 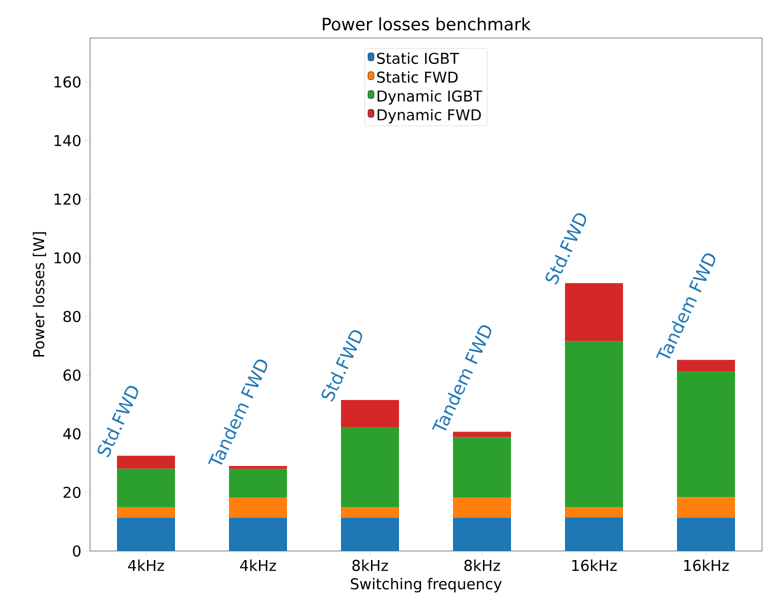 I want to click on legend-label: Dynamic IGBT, so click(x=430, y=97).